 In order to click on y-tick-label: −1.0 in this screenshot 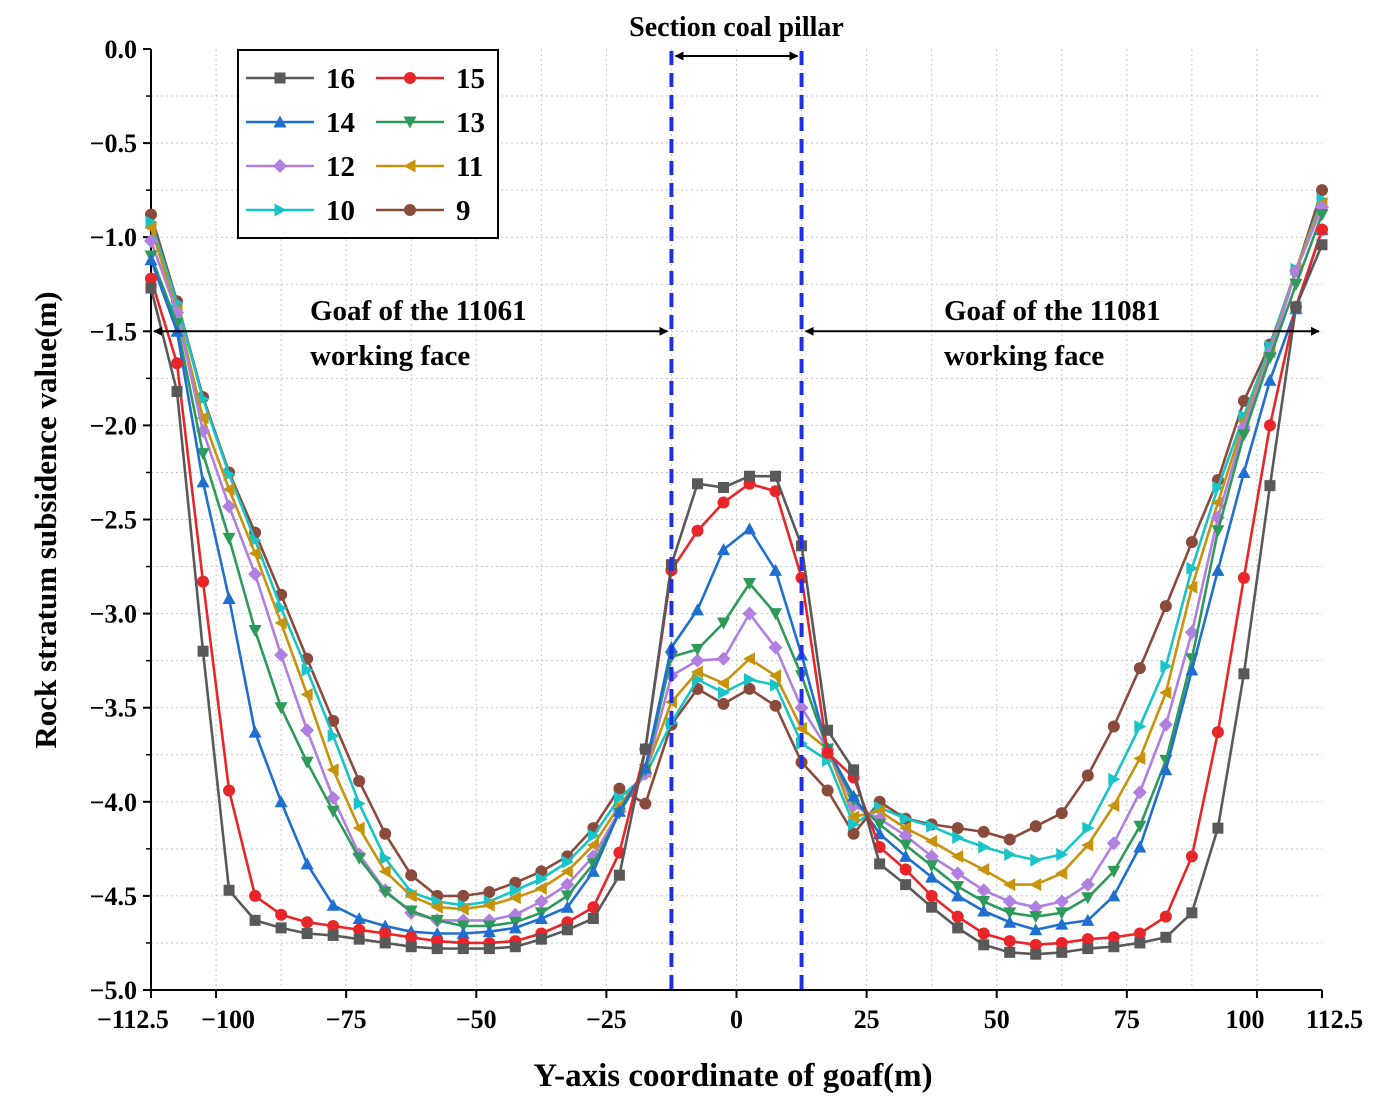, I will do `click(113, 237)`.